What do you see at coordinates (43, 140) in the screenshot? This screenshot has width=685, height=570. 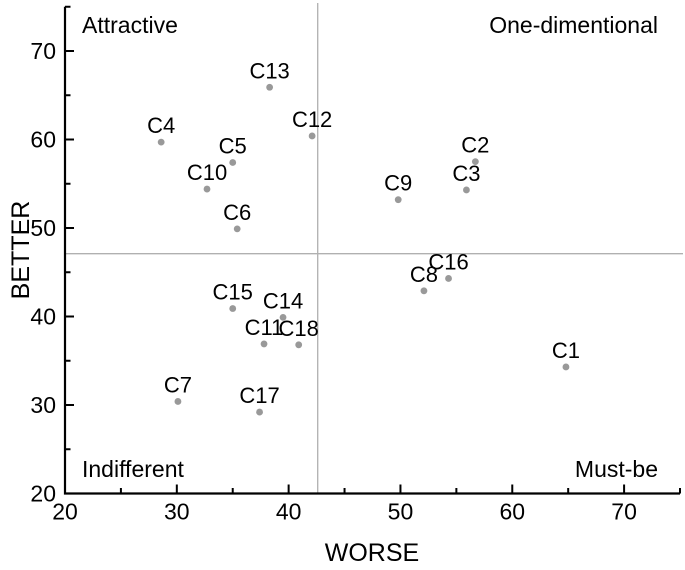 I see `y-tick-label: 60` at bounding box center [43, 140].